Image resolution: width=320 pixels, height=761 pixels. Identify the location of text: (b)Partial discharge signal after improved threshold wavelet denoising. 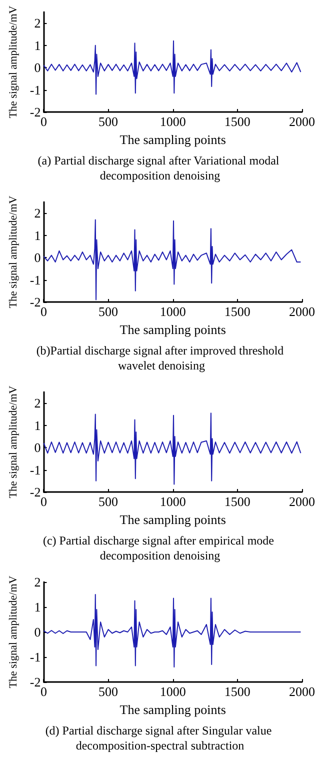
(160, 358).